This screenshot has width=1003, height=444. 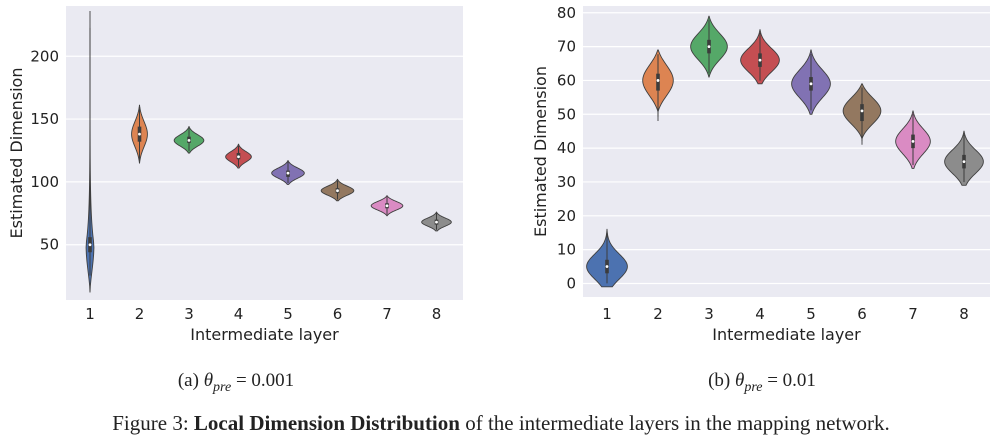 I want to click on y-tick-label: 0, so click(x=571, y=283).